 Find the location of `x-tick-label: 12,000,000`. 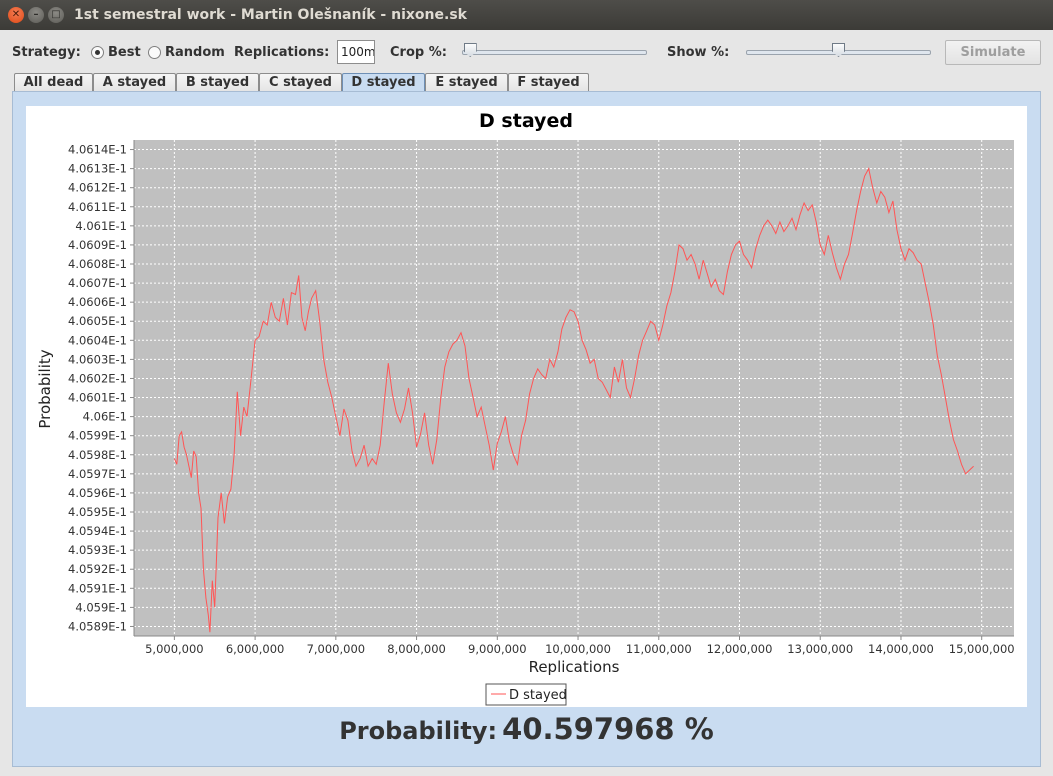

x-tick-label: 12,000,000 is located at coordinates (740, 649).